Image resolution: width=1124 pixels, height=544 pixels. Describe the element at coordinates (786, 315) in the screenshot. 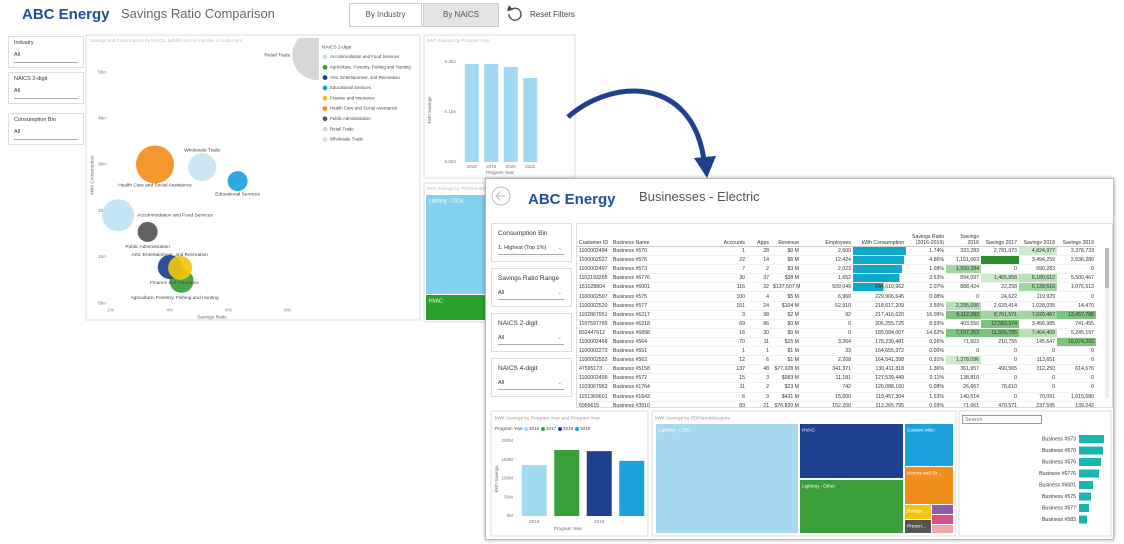

I see `table-cell: $2 M` at that location.